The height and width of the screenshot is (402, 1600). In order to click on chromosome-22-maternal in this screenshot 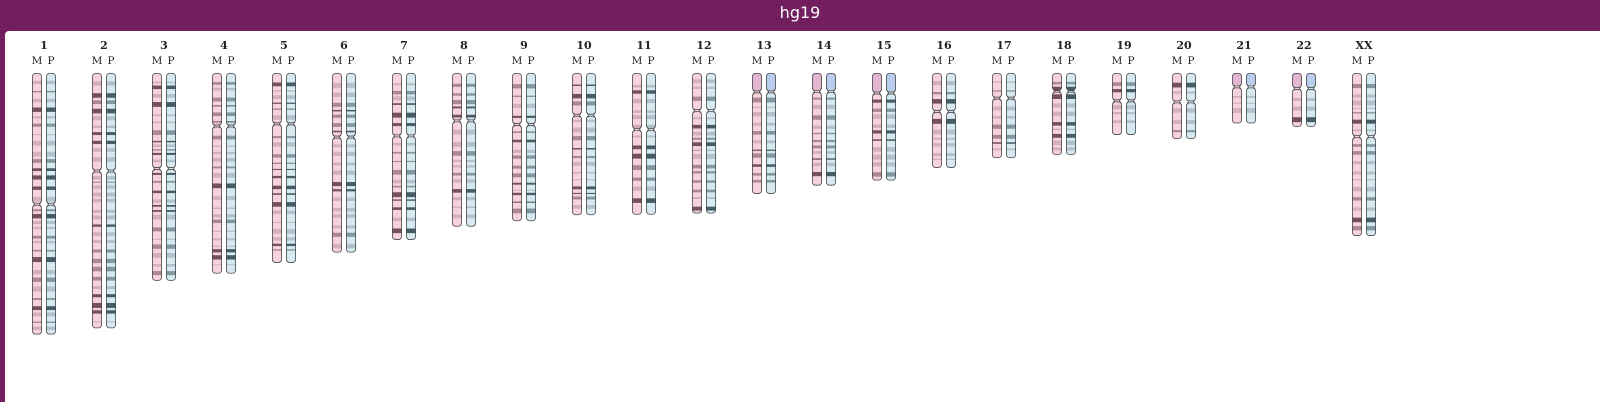, I will do `click(1297, 100)`.